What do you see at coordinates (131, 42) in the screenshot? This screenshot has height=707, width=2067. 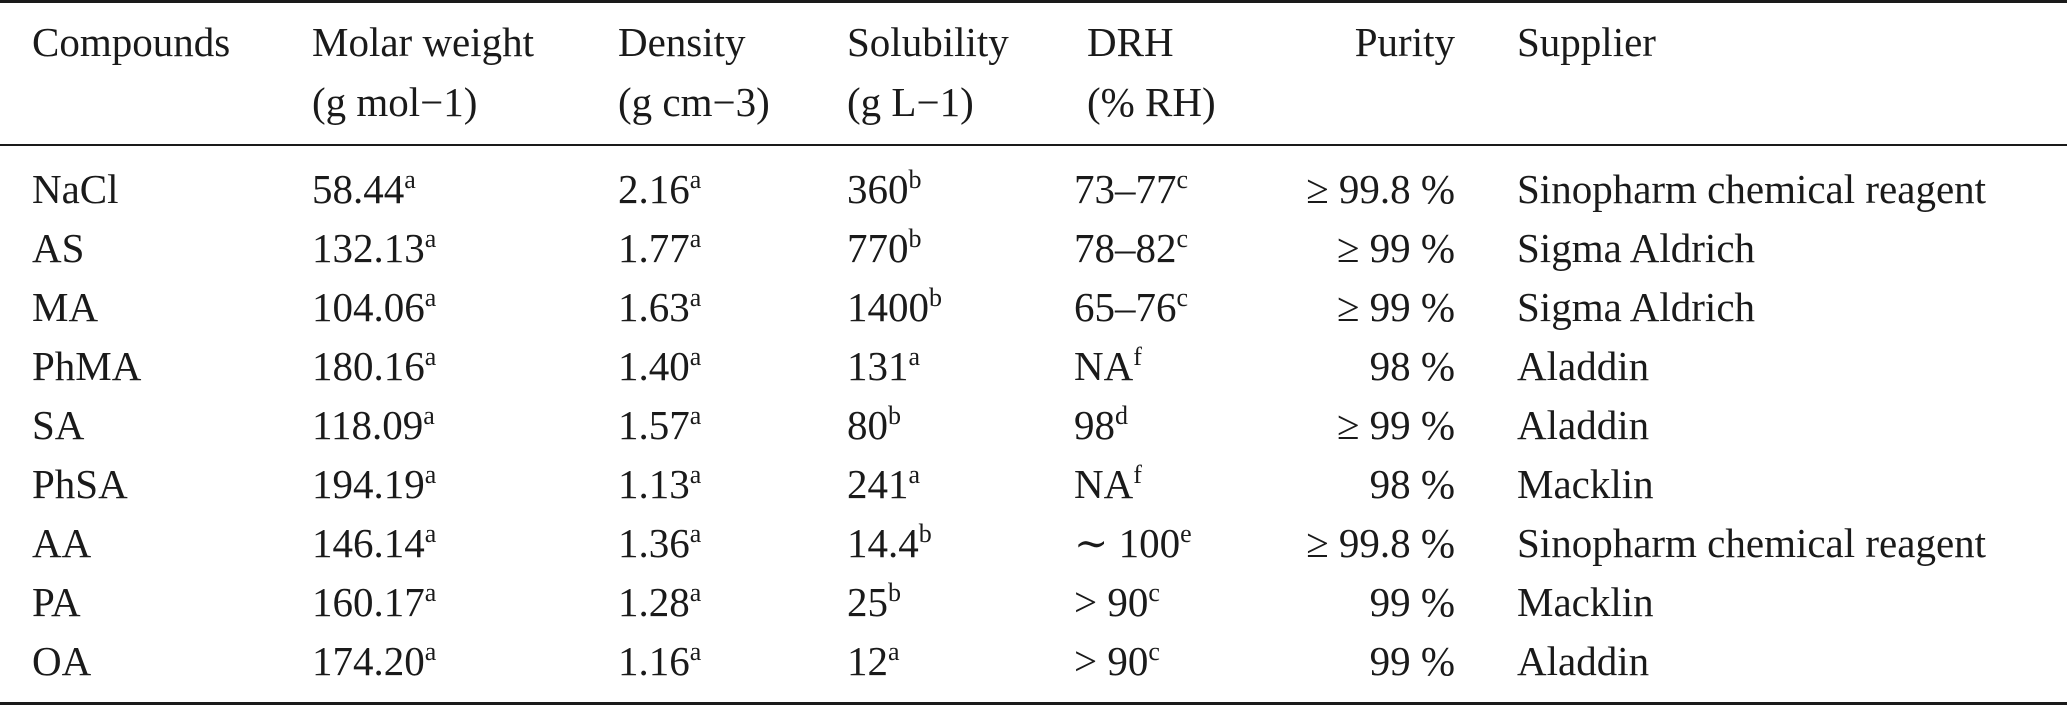 I see `header-compounds: Compounds` at bounding box center [131, 42].